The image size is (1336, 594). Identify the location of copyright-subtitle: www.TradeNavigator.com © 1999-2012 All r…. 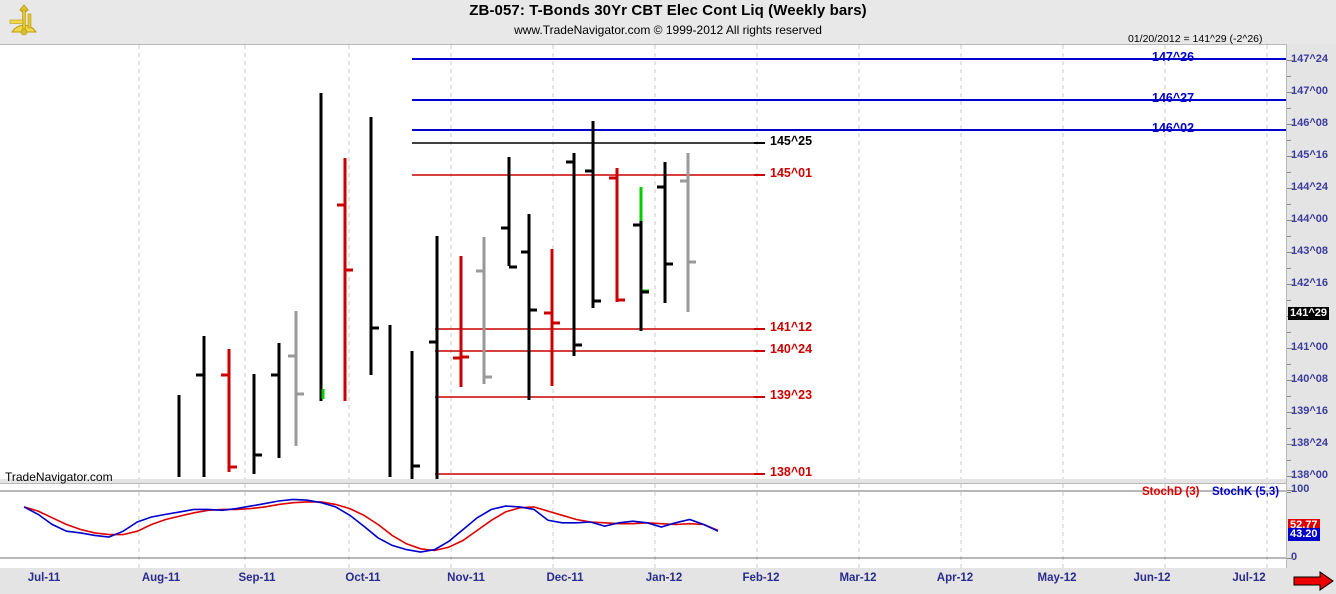
(668, 30).